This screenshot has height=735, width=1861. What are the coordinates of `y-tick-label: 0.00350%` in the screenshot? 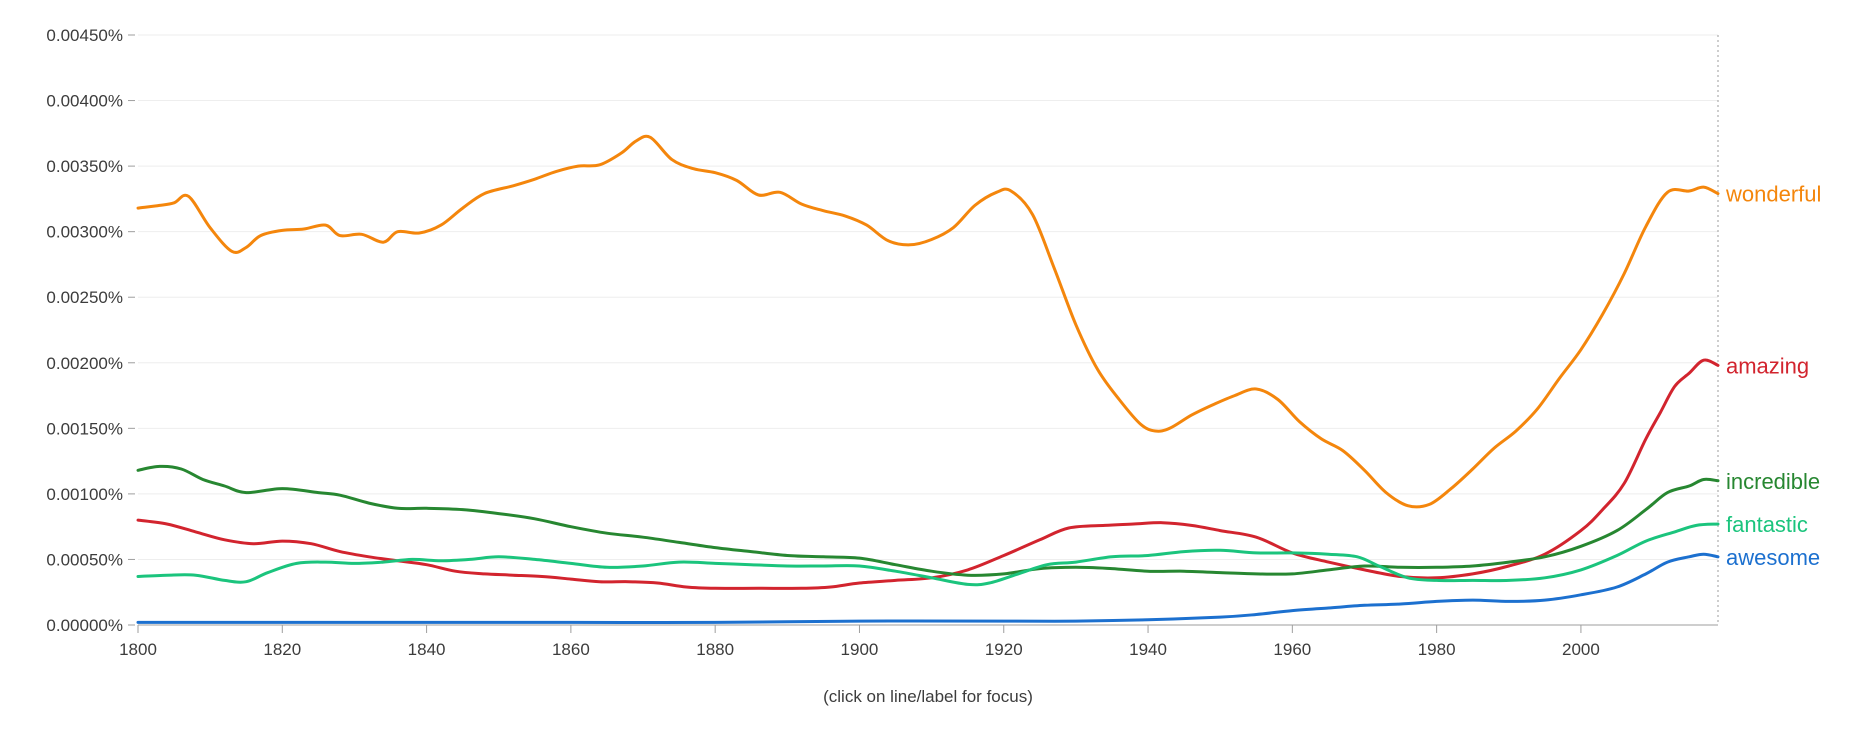 It's located at (84, 166).